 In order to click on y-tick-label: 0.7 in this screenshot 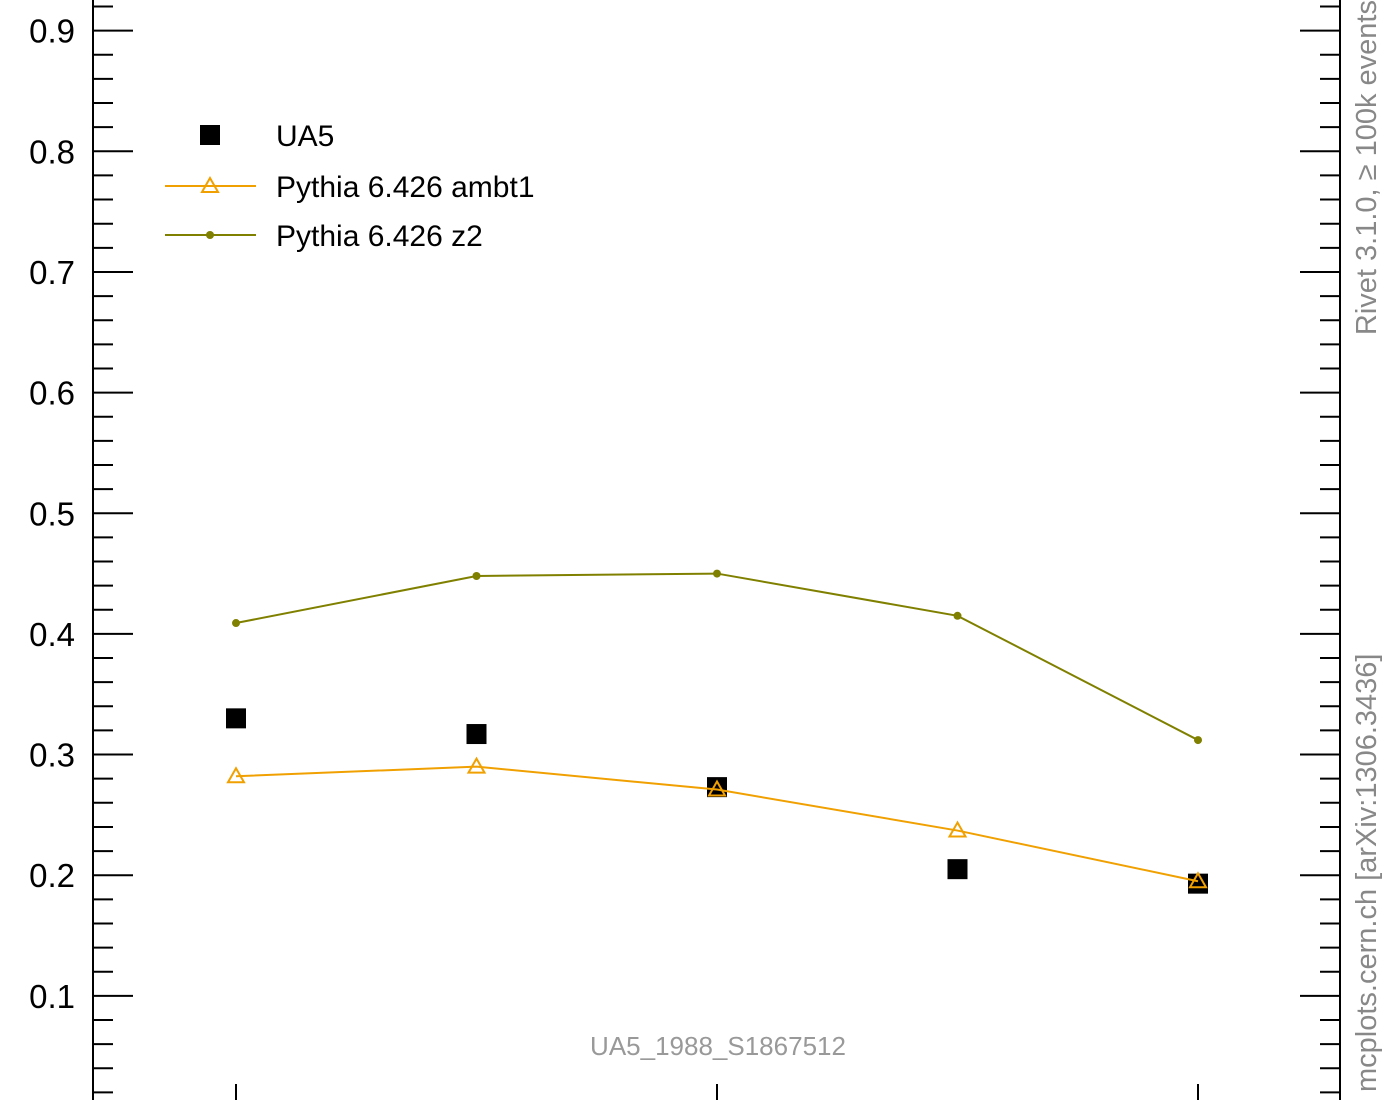, I will do `click(52, 272)`.